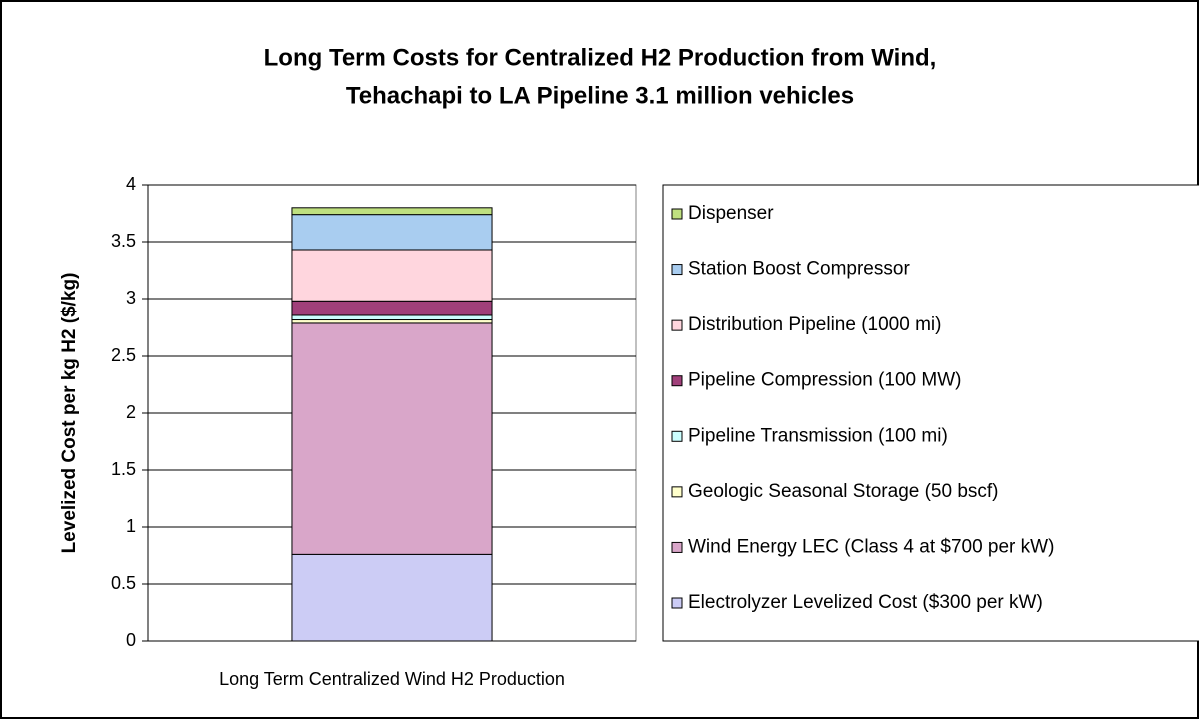  Describe the element at coordinates (131, 526) in the screenshot. I see `y-tick-label: 1` at that location.